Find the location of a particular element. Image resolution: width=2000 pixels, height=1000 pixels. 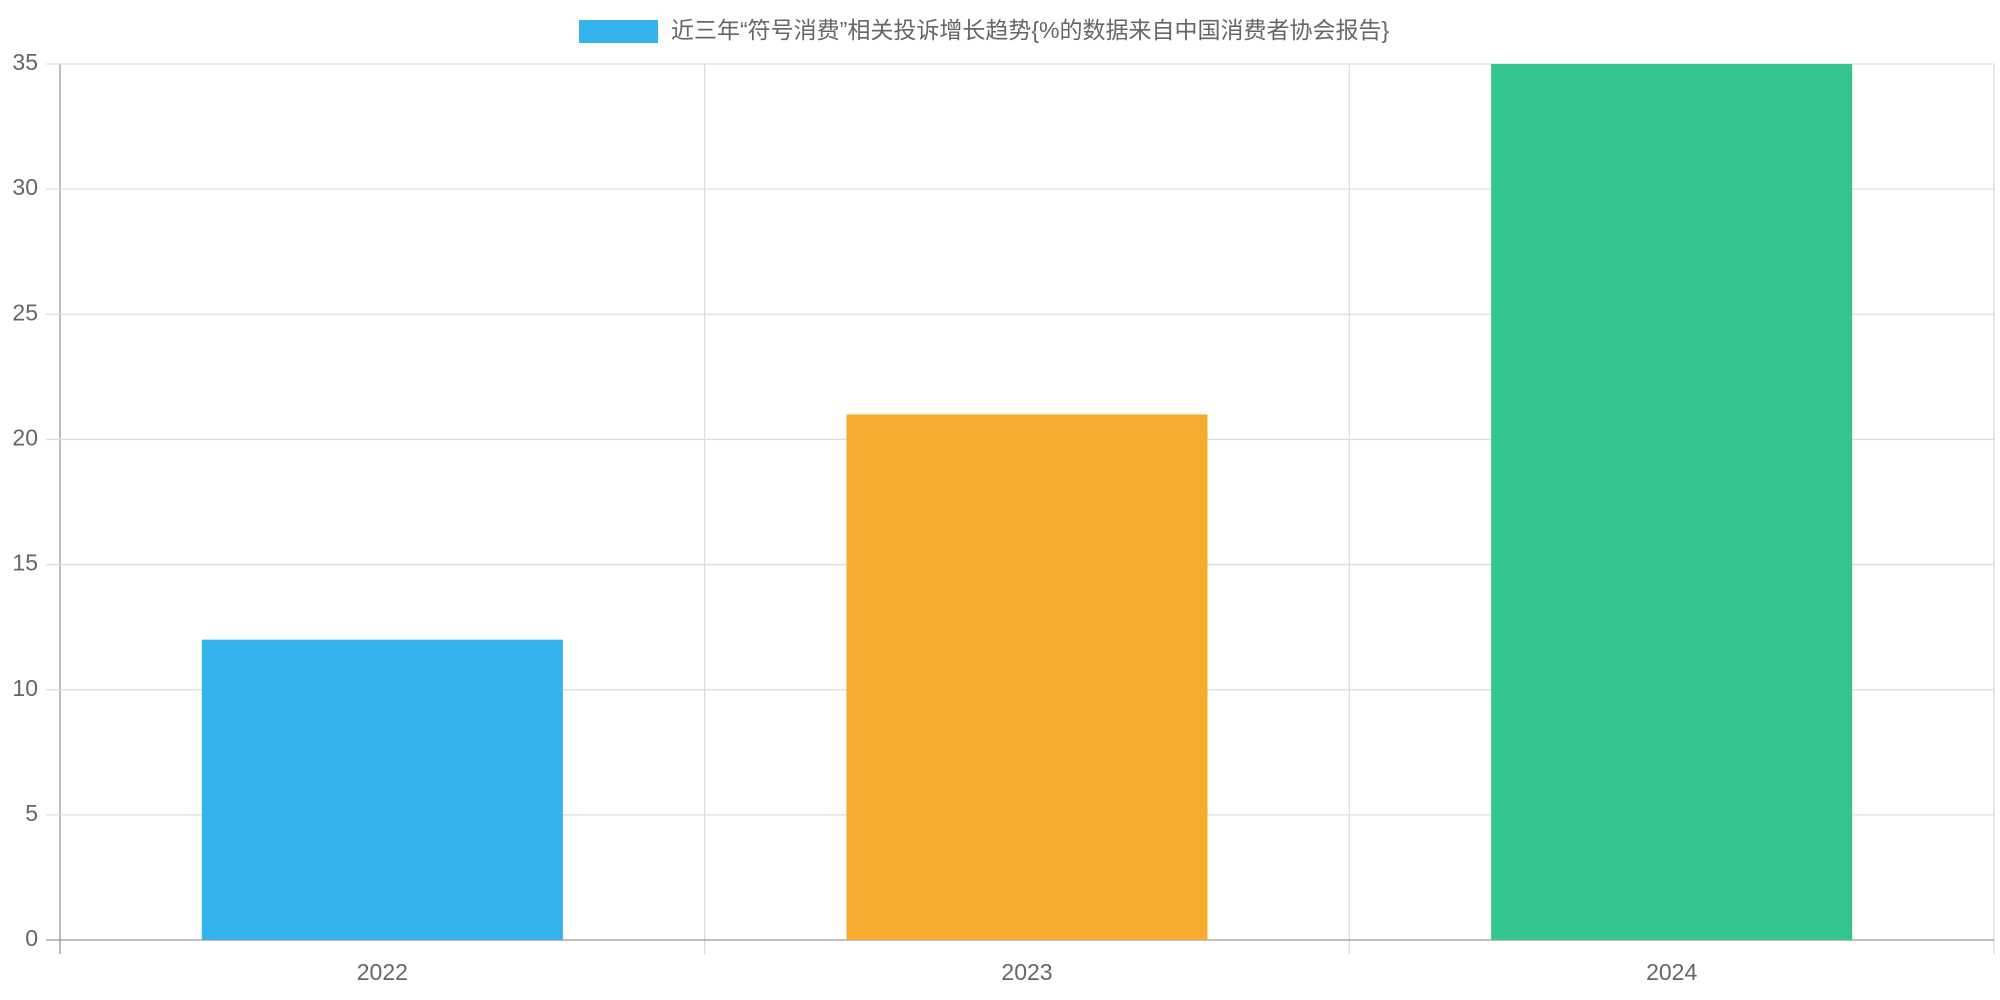

x-tick-label: 2023 is located at coordinates (1026, 972).